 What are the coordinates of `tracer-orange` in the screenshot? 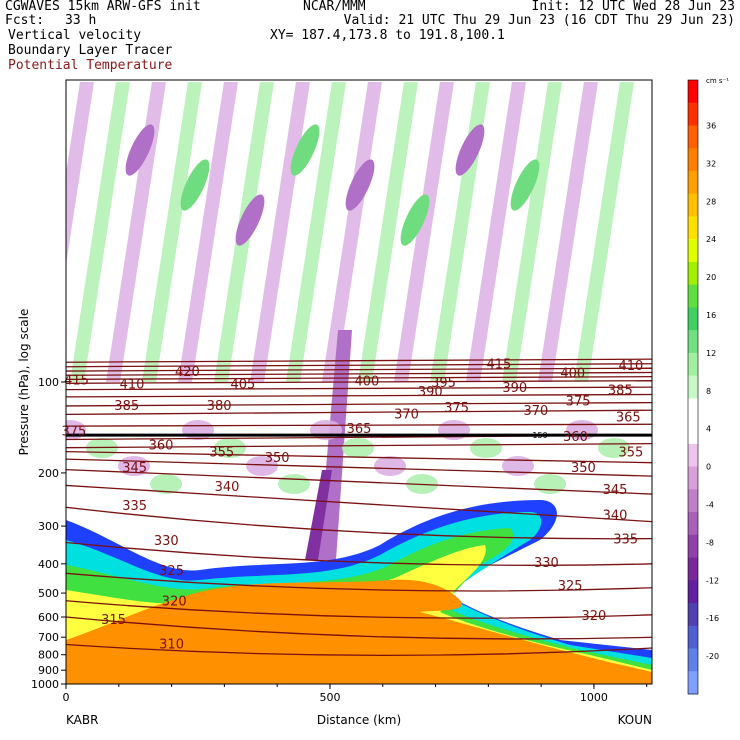 It's located at (359, 631).